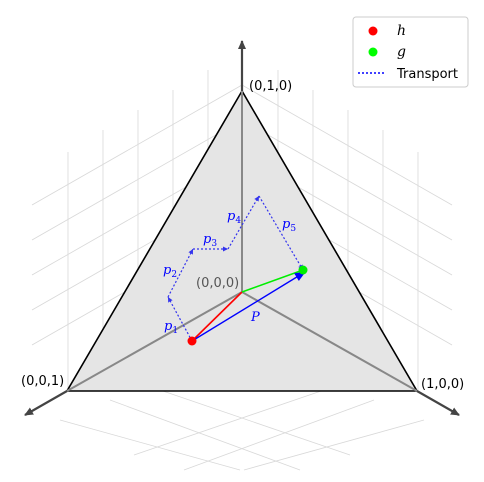 The height and width of the screenshot is (482, 484). Describe the element at coordinates (427, 74) in the screenshot. I see `legend-label-transport: Transport` at that location.